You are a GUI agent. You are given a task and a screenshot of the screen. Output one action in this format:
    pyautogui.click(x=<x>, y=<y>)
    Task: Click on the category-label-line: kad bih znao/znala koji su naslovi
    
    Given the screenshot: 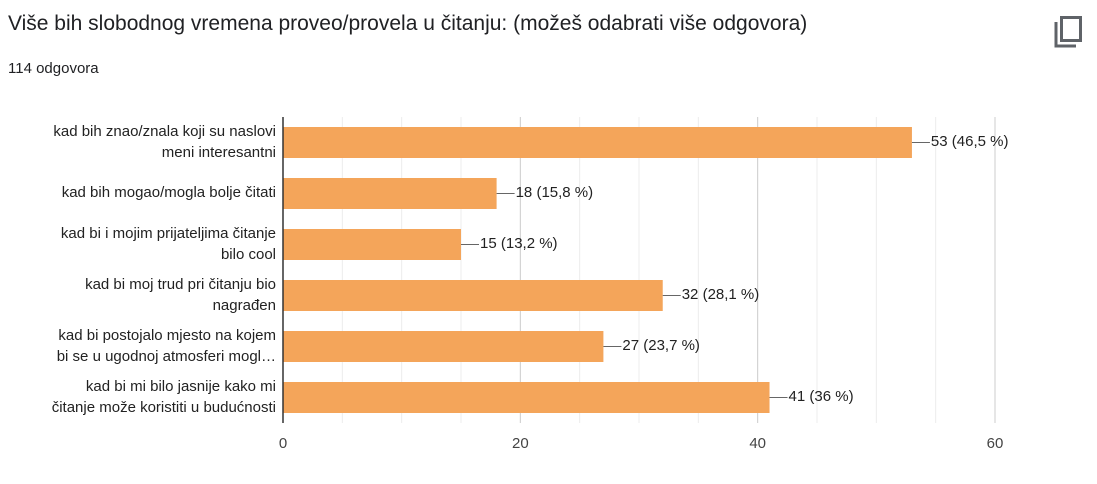 What is the action you would take?
    pyautogui.click(x=164, y=131)
    